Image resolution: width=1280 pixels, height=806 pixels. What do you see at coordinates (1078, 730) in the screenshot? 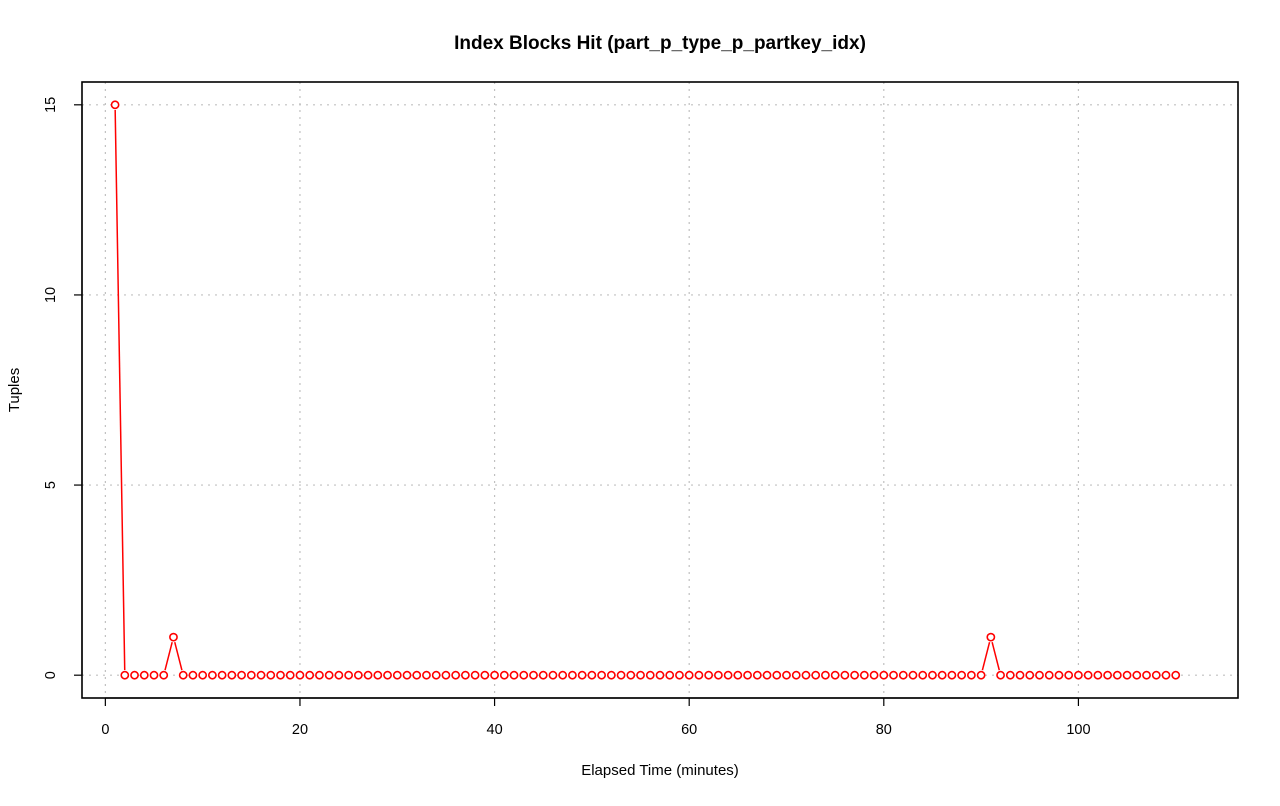
I see `x-tick-label: 100` at bounding box center [1078, 730].